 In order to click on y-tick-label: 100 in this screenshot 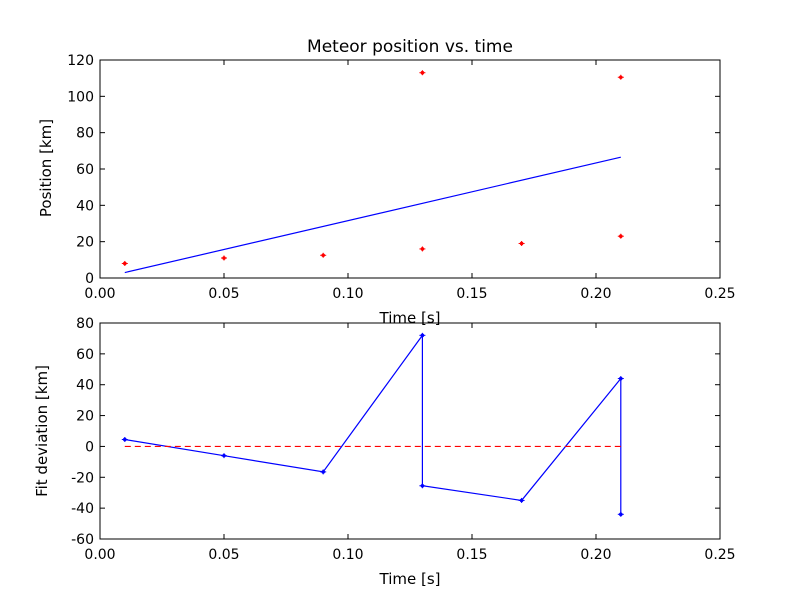, I will do `click(80, 97)`.